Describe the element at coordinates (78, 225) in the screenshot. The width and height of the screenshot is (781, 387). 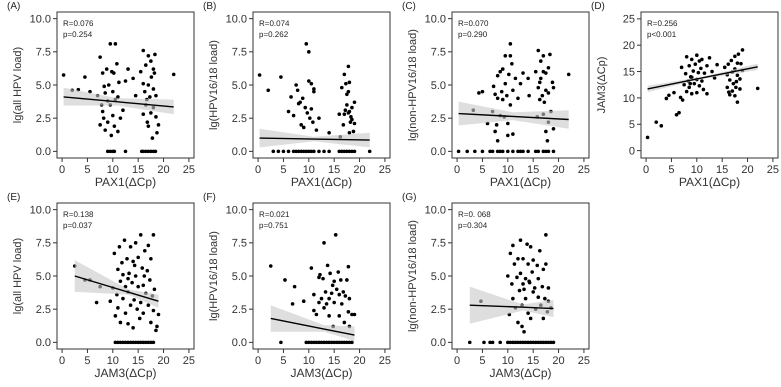
I see `annotation: p=0.037` at that location.